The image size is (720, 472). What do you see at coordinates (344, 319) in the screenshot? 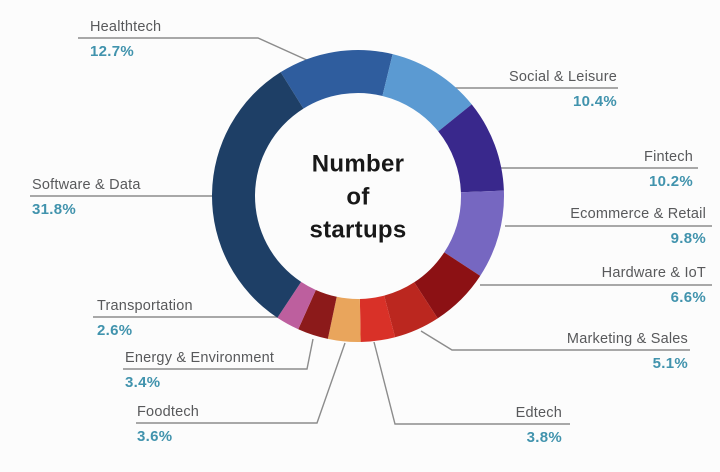
I see `donut-segment-foodtech` at bounding box center [344, 319].